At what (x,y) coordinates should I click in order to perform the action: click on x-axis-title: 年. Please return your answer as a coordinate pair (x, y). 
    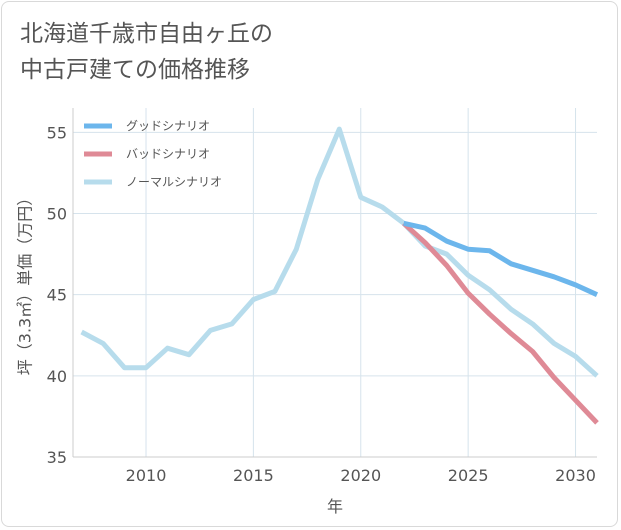
    Looking at the image, I should click on (335, 506).